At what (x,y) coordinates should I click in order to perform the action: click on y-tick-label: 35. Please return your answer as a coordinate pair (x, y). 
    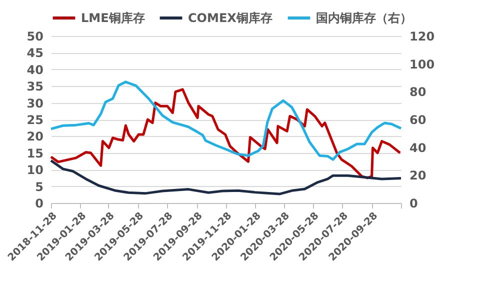
    Looking at the image, I should click on (35, 87).